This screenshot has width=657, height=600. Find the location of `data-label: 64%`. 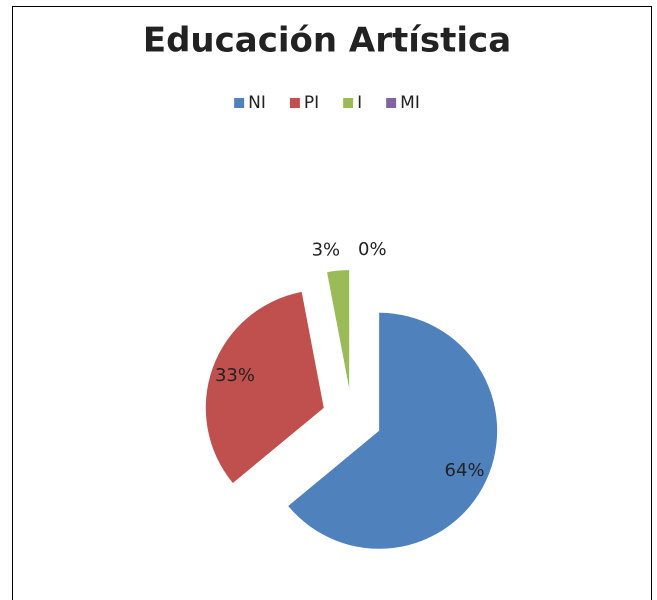

data-label: 64% is located at coordinates (465, 470).